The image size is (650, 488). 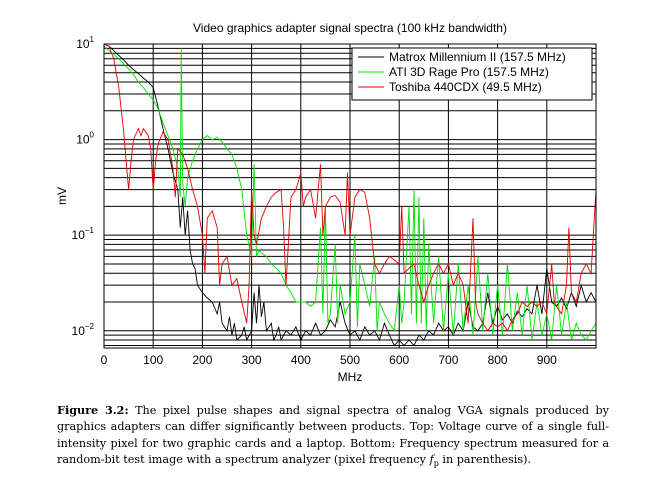 What do you see at coordinates (498, 360) in the screenshot?
I see `x-tick-label: 800` at bounding box center [498, 360].